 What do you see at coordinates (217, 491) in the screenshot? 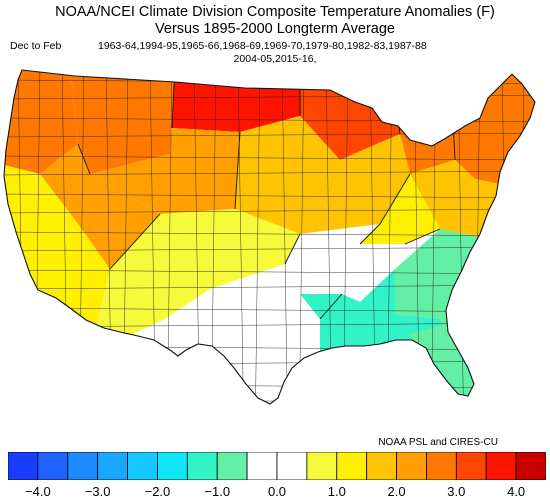
I see `legend-tick-label: −1.0` at bounding box center [217, 491].